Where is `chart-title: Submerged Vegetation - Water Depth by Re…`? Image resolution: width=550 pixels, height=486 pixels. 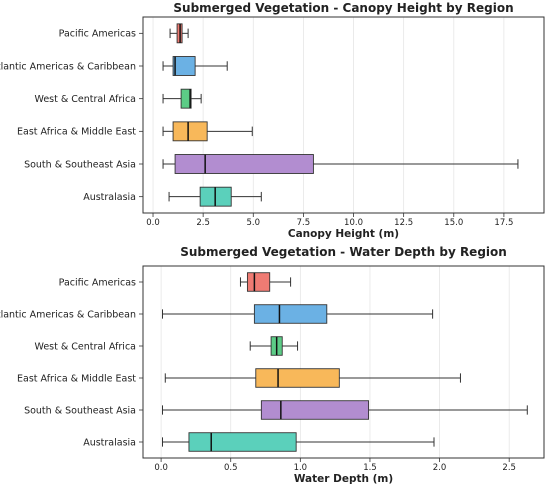
chart-title: Submerged Vegetation - Water Depth by Re… is located at coordinates (343, 252).